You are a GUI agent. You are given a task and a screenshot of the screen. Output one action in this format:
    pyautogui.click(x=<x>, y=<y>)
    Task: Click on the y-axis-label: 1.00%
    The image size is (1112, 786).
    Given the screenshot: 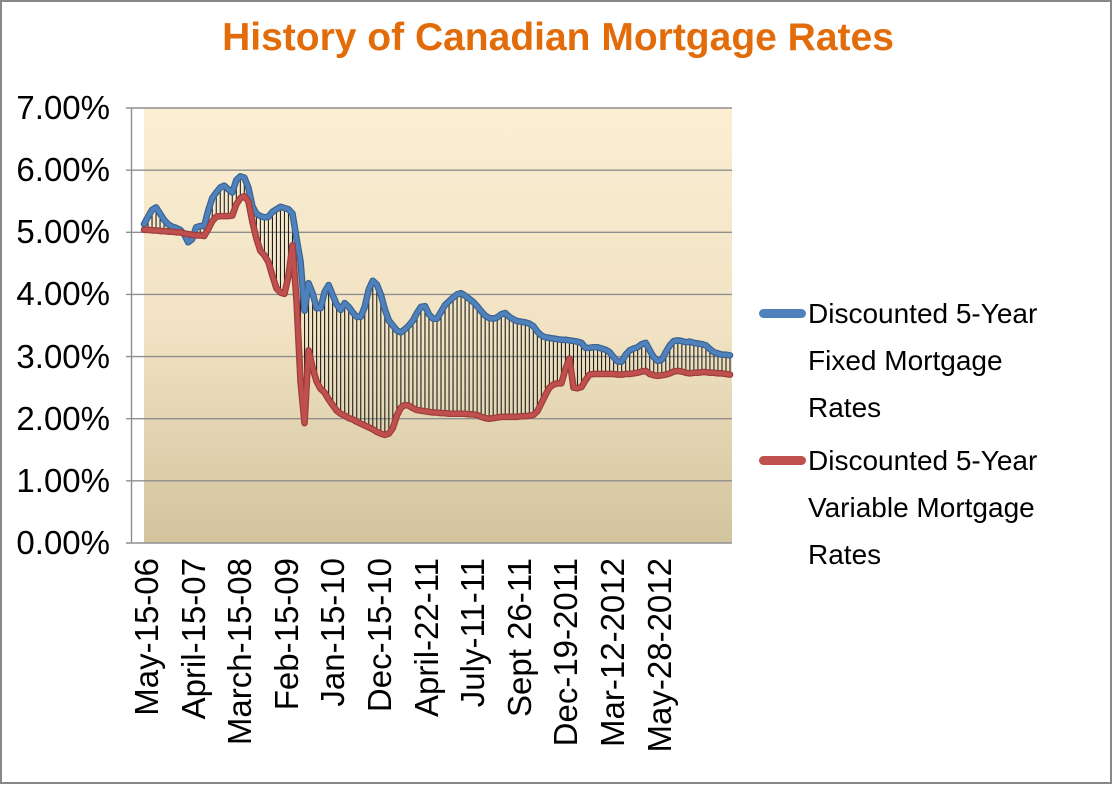 What is the action you would take?
    pyautogui.click(x=63, y=480)
    